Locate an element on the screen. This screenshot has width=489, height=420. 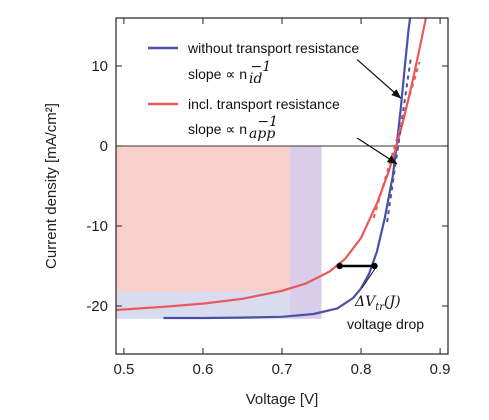
x-tick-label: 0.5 is located at coordinates (123, 369).